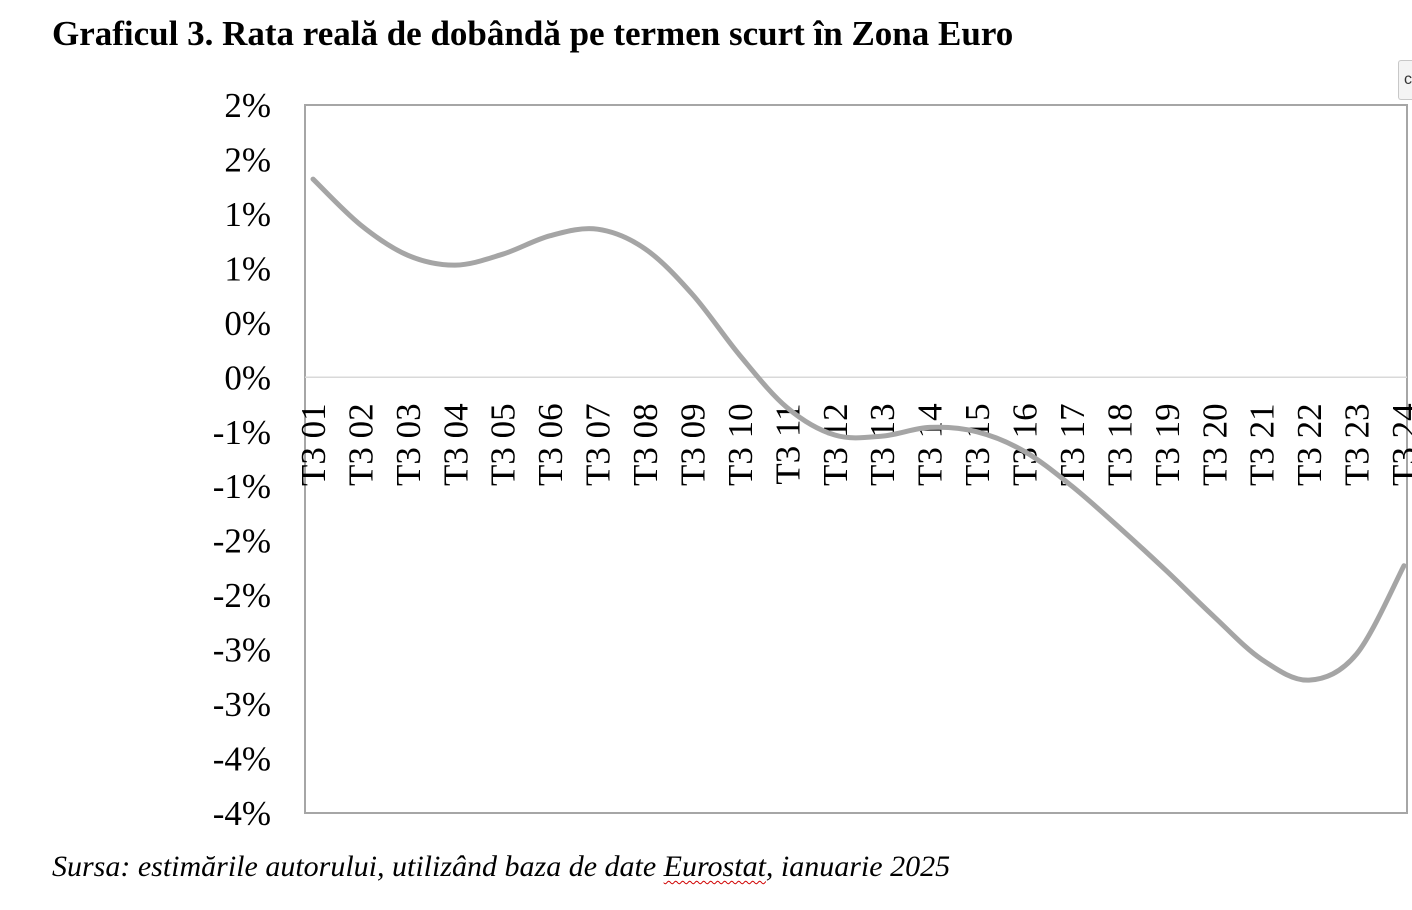  What do you see at coordinates (1214, 444) in the screenshot?
I see `x-tick-label: T3 20` at bounding box center [1214, 444].